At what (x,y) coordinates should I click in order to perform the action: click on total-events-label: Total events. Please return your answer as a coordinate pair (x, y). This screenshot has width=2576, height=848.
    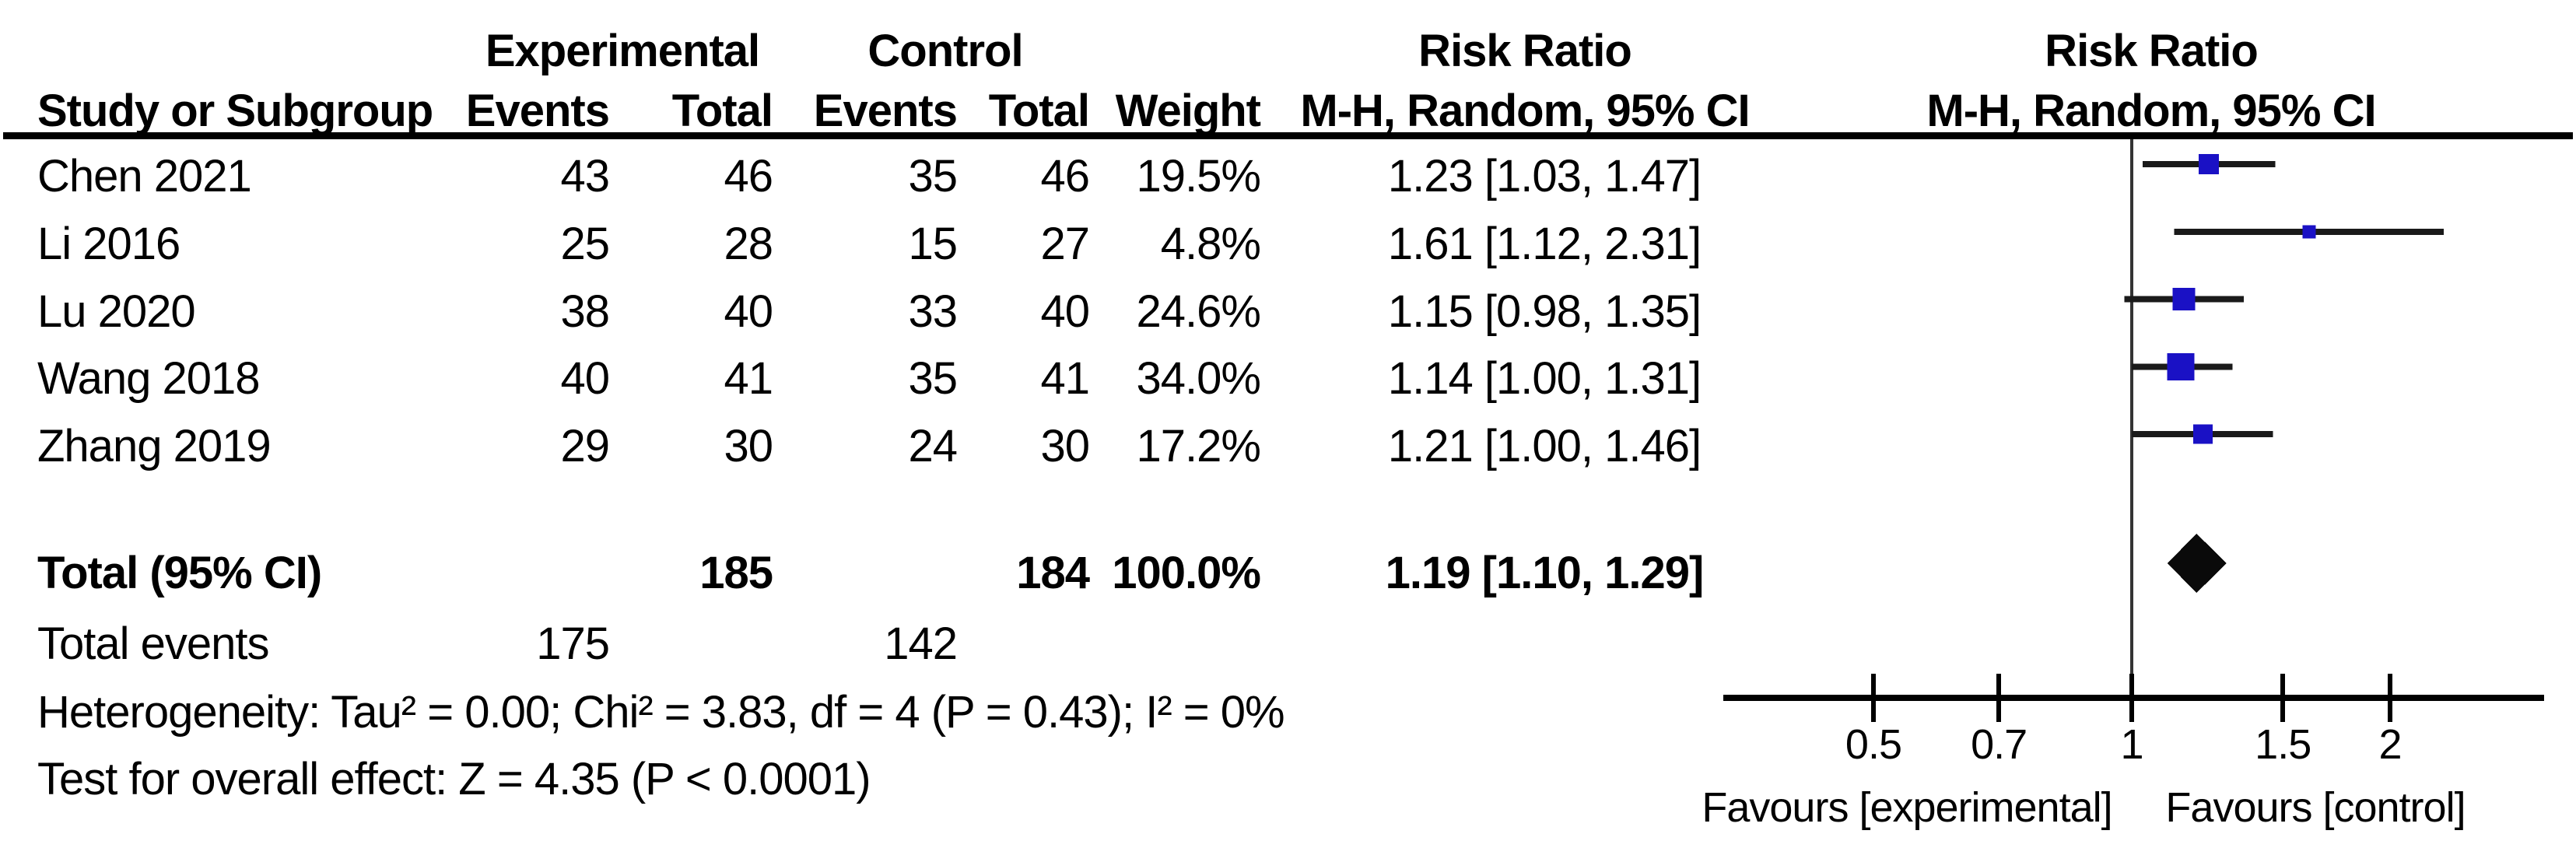
    Looking at the image, I should click on (153, 644).